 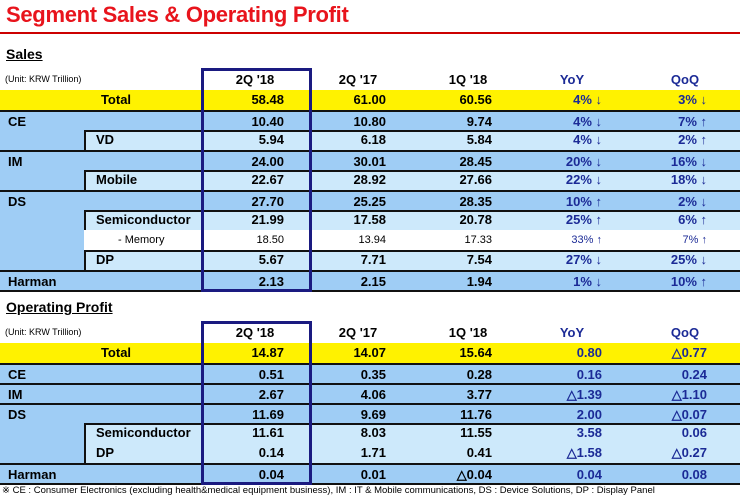 I want to click on cell-value: 9.69, so click(x=373, y=414).